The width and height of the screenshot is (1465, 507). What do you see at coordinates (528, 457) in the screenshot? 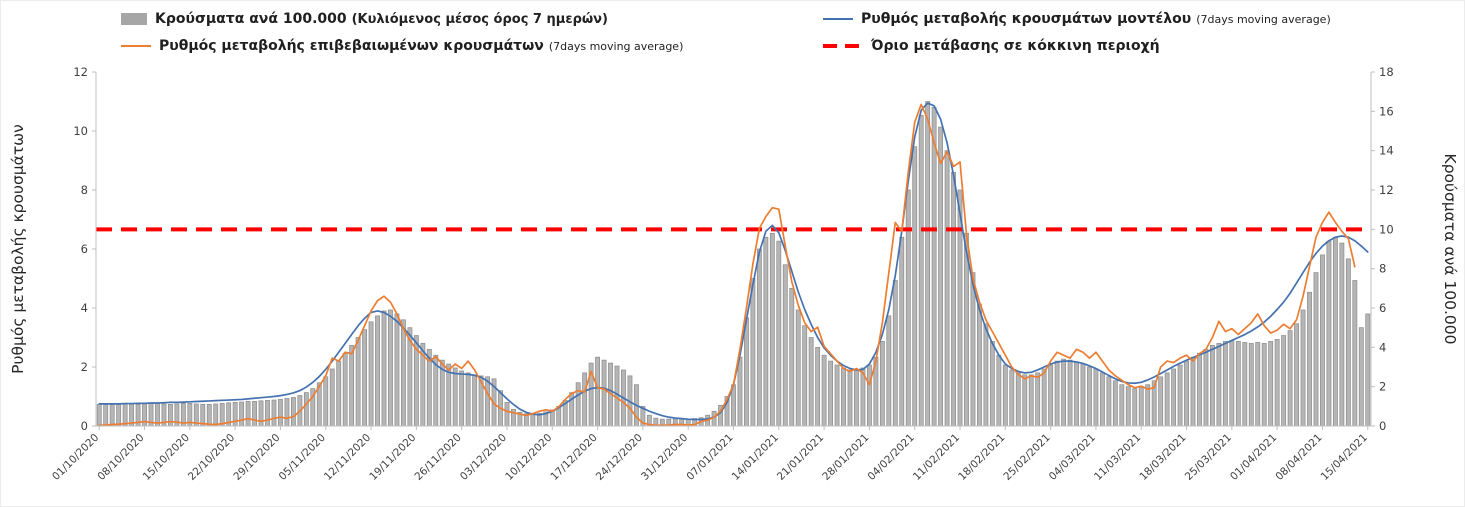
I see `x-tick-label: 10/12/2020` at bounding box center [528, 457].